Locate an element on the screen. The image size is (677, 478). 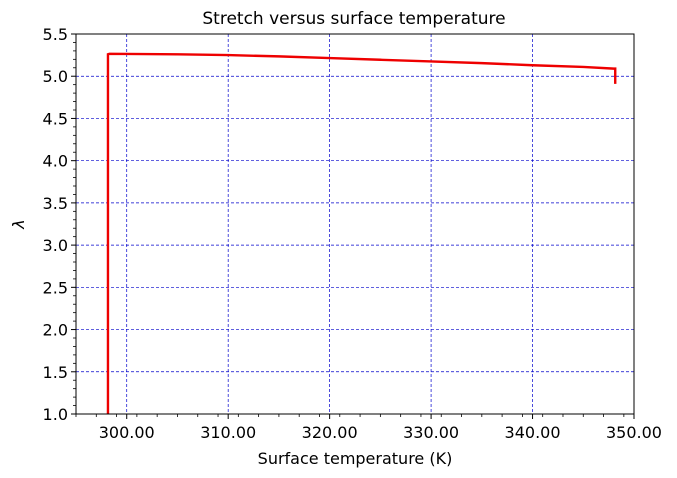
y-axis-label: λ is located at coordinates (18, 224).